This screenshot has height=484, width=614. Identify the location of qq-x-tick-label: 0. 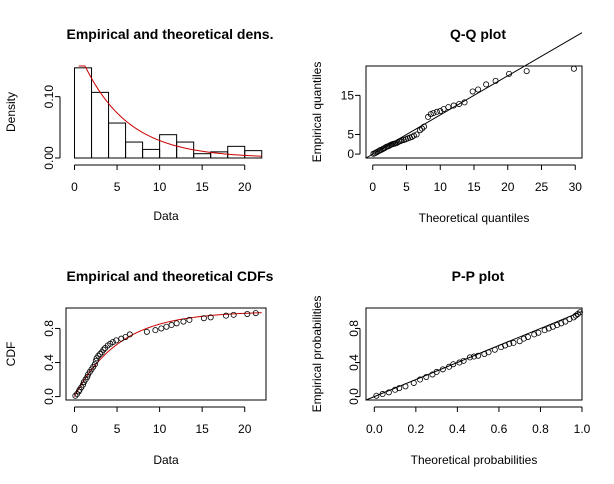
(372, 187).